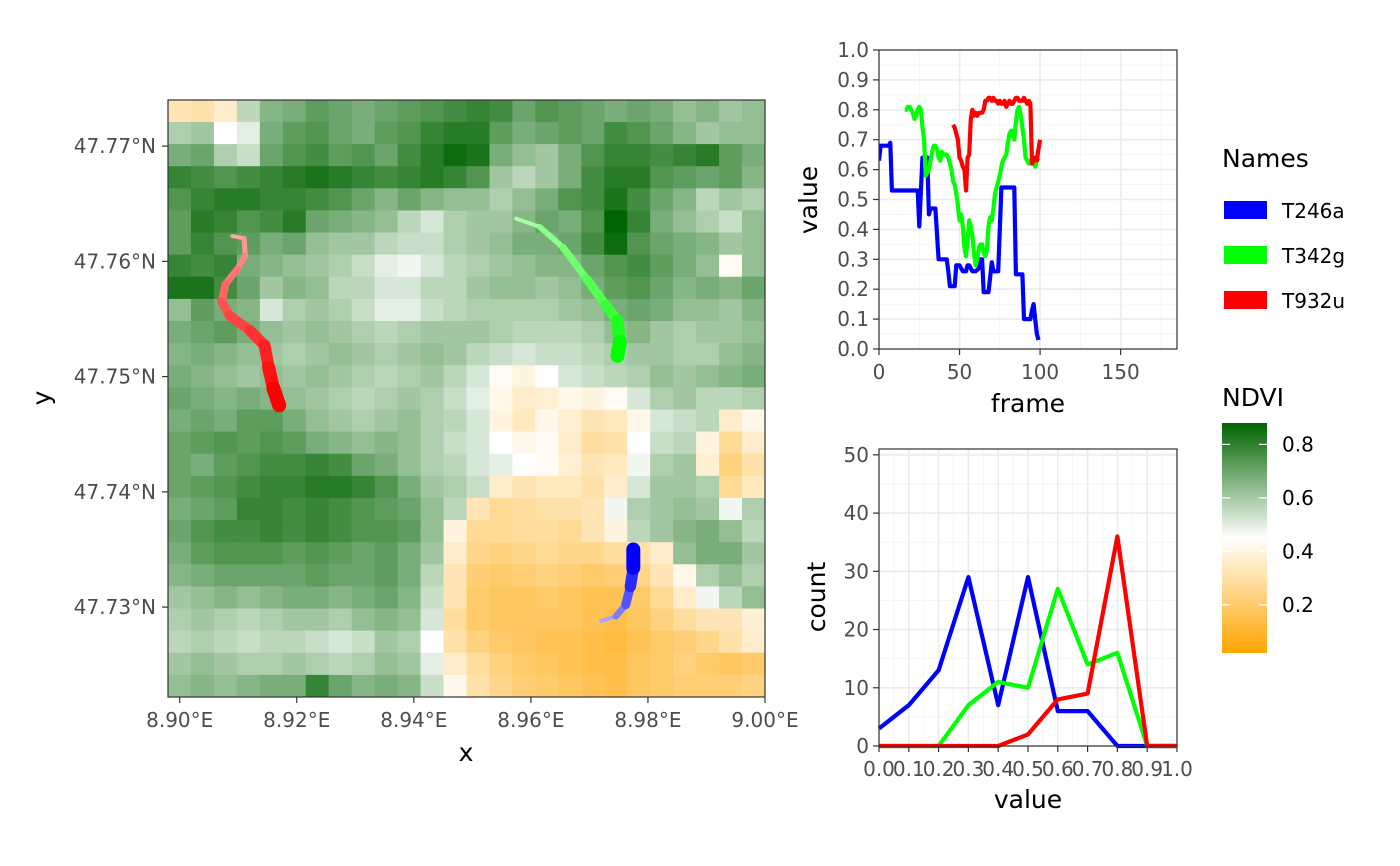 This screenshot has height=866, width=1400. I want to click on line-panel-y-tick-label: 0.7, so click(853, 140).